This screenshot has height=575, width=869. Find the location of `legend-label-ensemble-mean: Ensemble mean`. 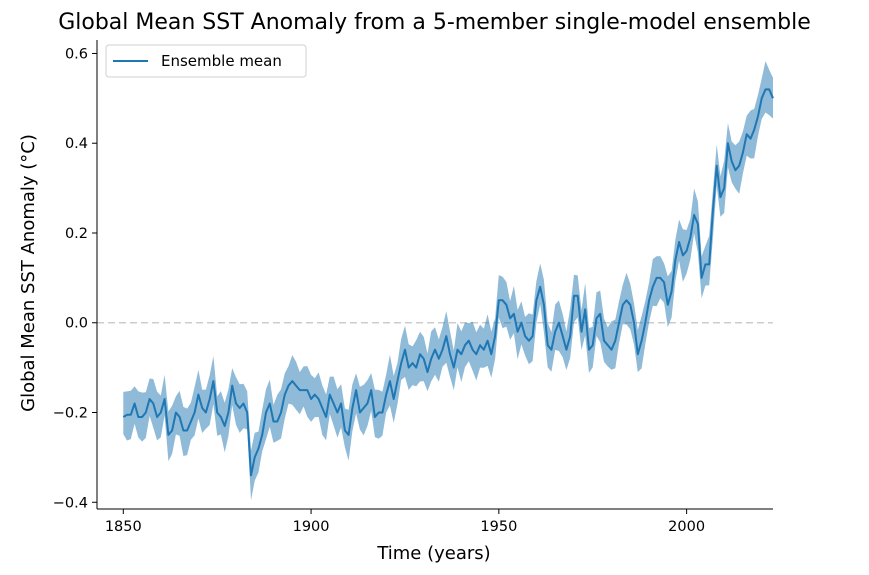

legend-label-ensemble-mean: Ensemble mean is located at coordinates (221, 61).